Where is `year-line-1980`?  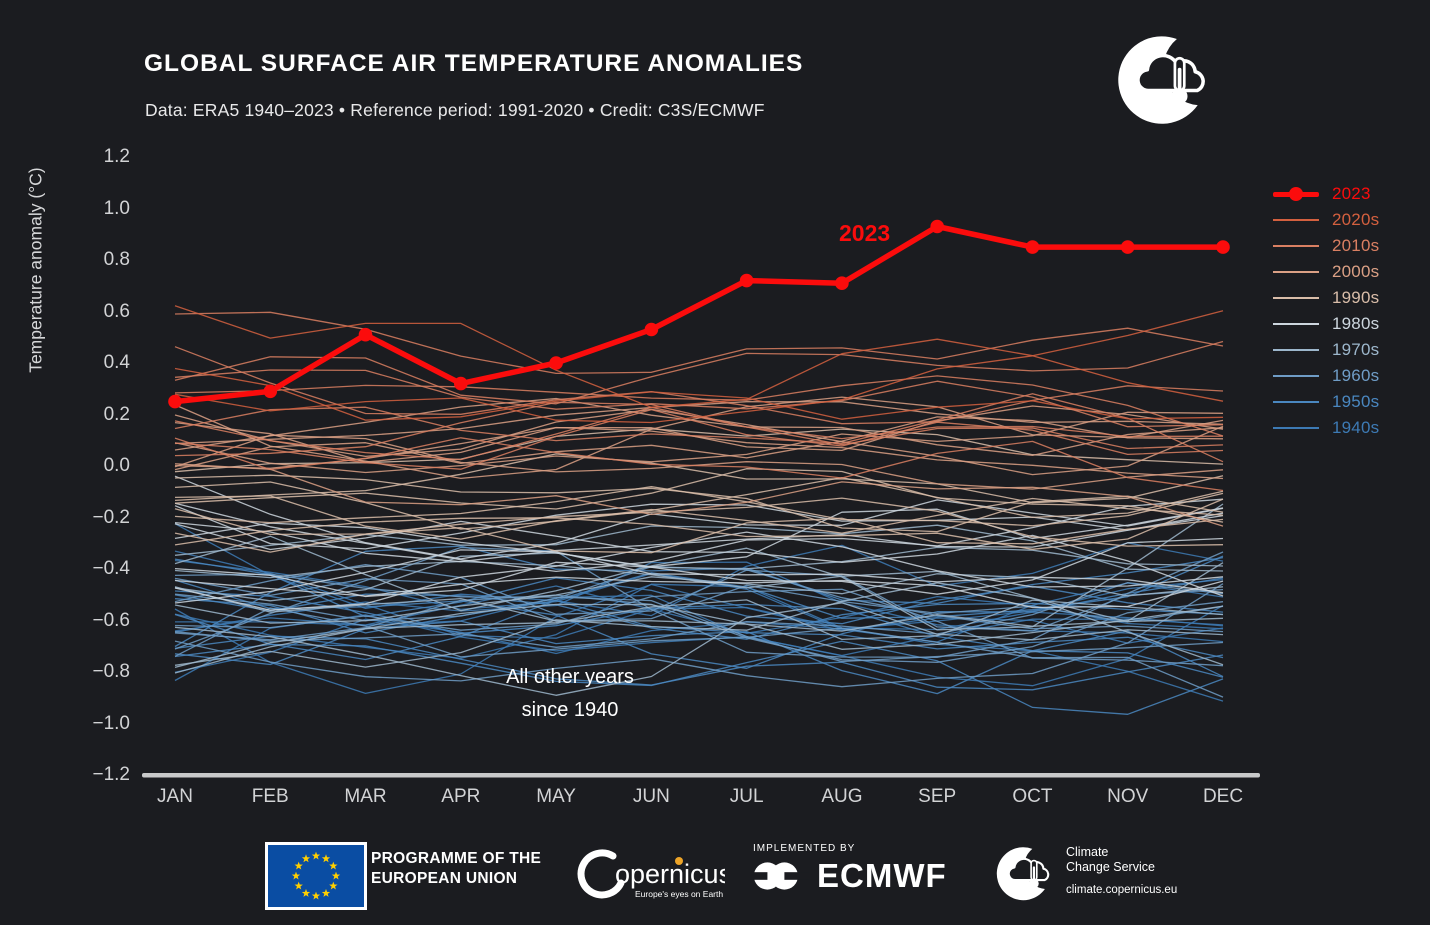
year-line-1980 is located at coordinates (699, 558).